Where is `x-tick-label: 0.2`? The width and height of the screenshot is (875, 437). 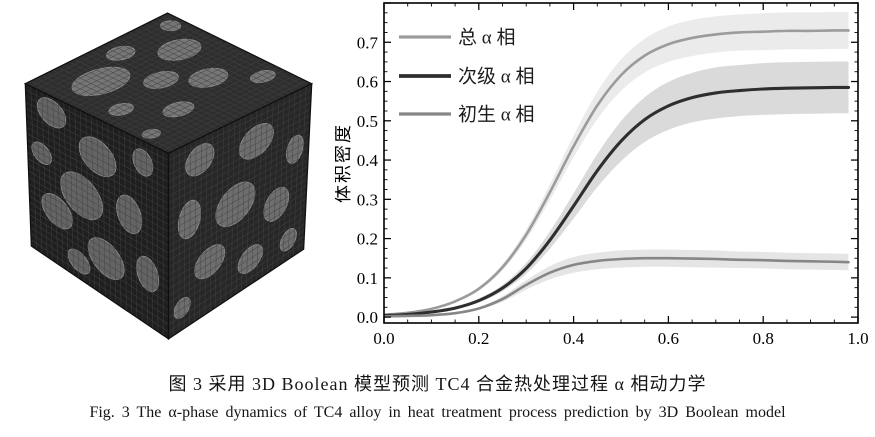
x-tick-label: 0.2 is located at coordinates (478, 338).